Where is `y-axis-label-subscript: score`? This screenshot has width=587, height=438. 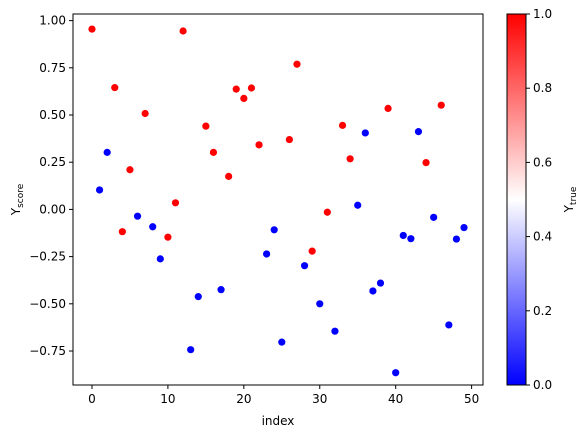 y-axis-label-subscript: score is located at coordinates (21, 195).